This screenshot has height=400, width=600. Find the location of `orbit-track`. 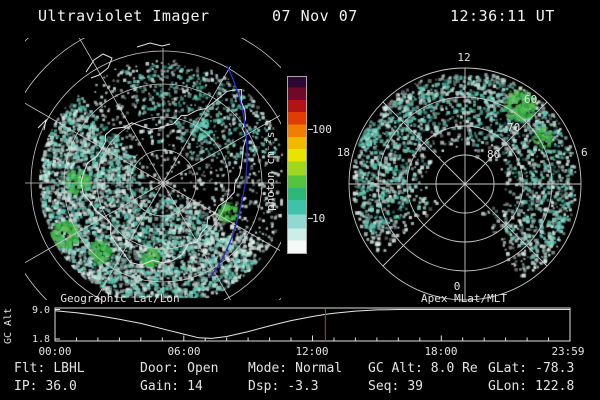

orbit-track is located at coordinates (228, 172).